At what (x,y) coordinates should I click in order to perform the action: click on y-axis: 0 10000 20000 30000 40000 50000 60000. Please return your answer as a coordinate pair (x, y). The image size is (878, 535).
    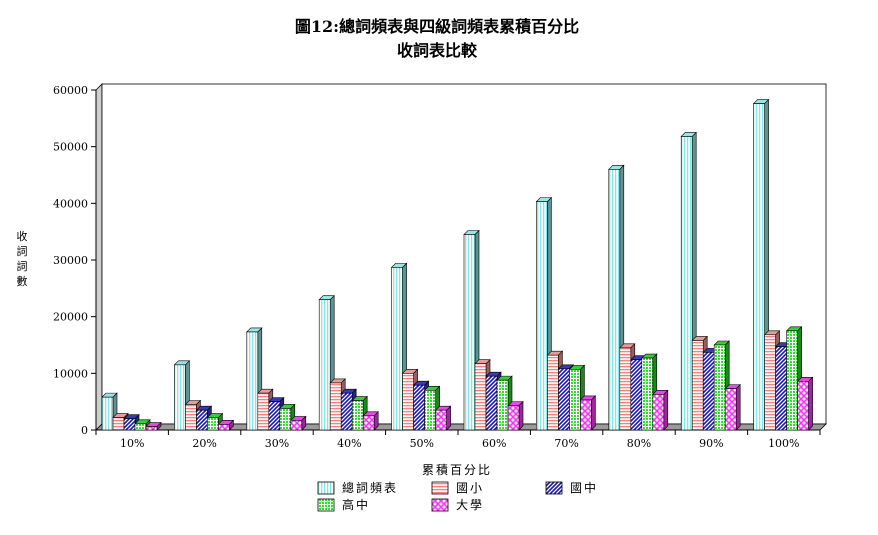
    Looking at the image, I should click on (74, 260).